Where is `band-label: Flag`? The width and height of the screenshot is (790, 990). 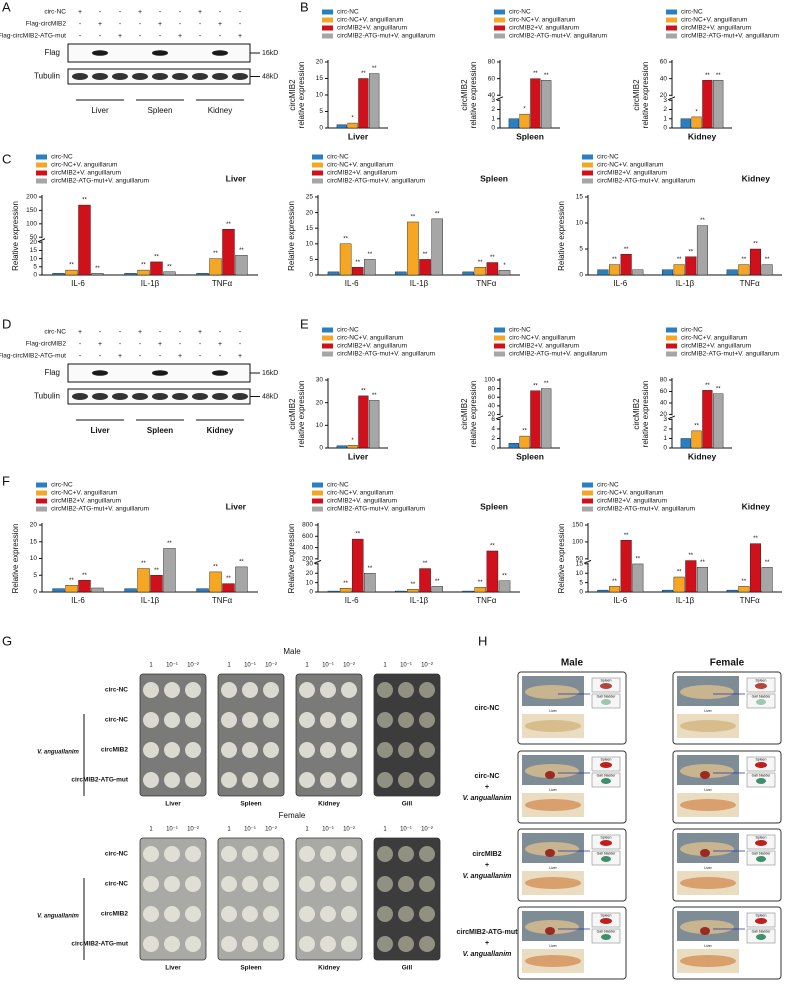
band-label: Flag is located at coordinates (52, 372).